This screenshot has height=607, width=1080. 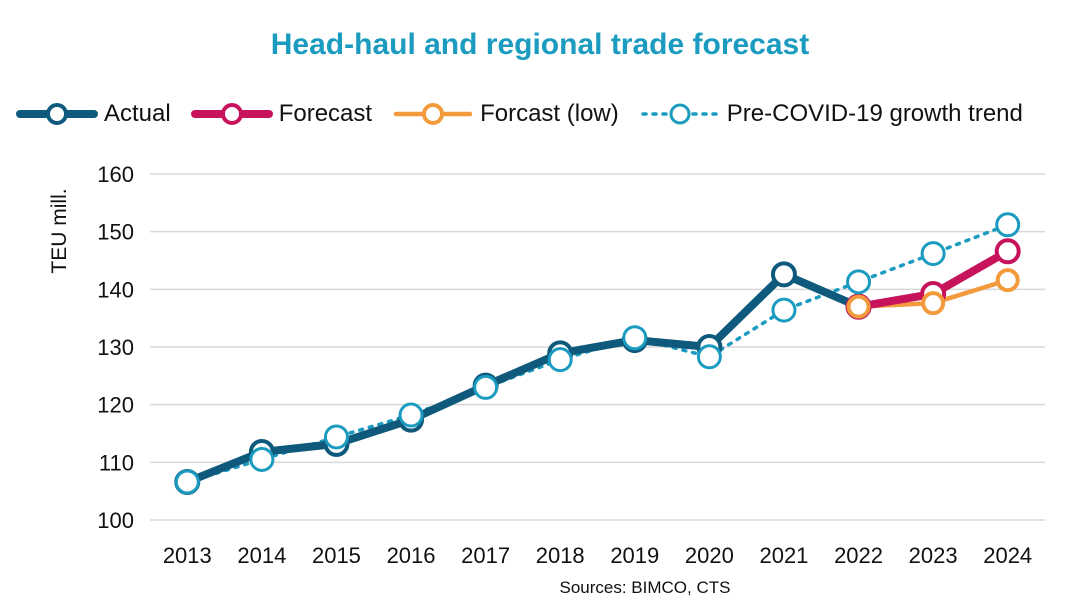 I want to click on x-tick-label: 2014, so click(x=261, y=555).